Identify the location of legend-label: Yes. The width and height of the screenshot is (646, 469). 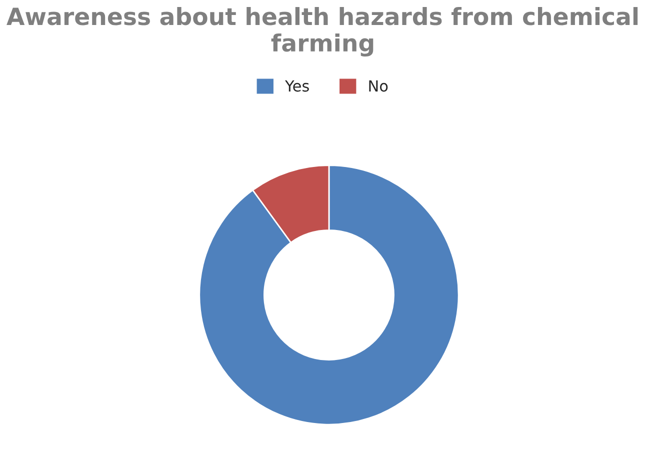
(296, 86).